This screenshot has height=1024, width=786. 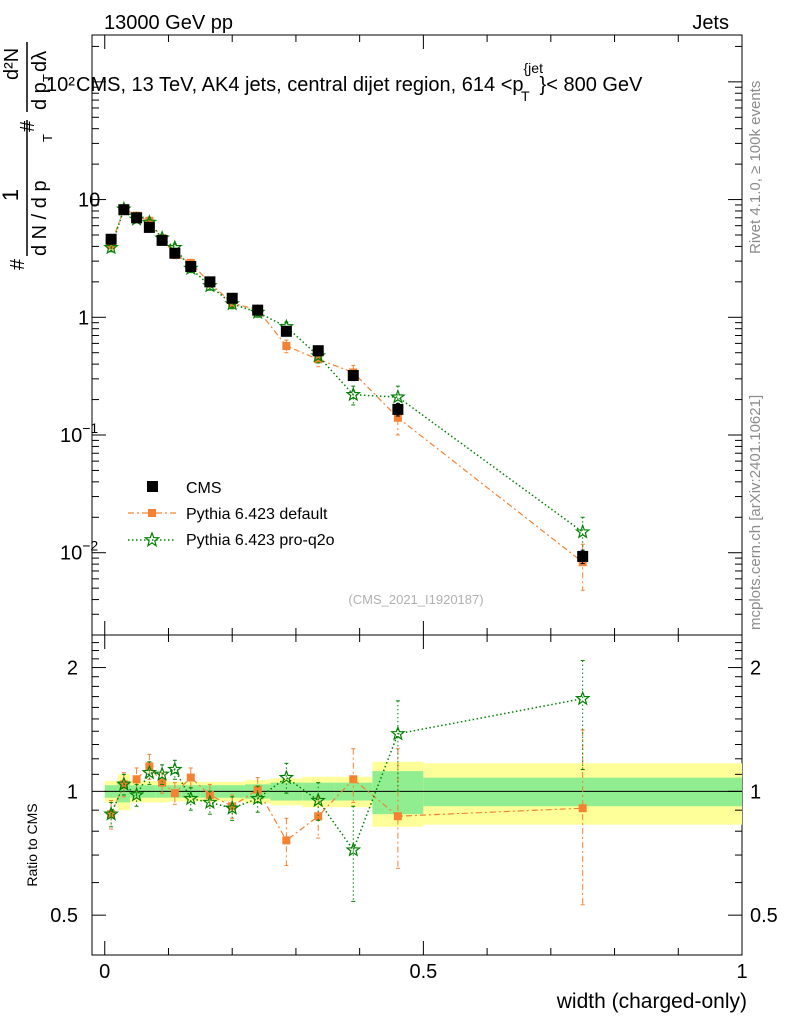 What do you see at coordinates (764, 916) in the screenshot?
I see `ratio-y-tick-label-right: 0.5` at bounding box center [764, 916].